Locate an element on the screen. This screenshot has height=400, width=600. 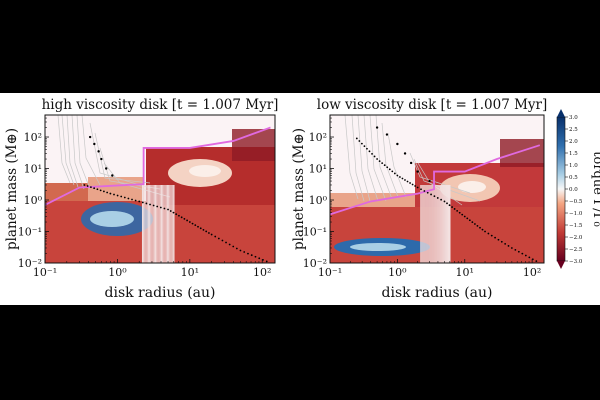
x-tick-label: 10⁰ is located at coordinates (397, 272).